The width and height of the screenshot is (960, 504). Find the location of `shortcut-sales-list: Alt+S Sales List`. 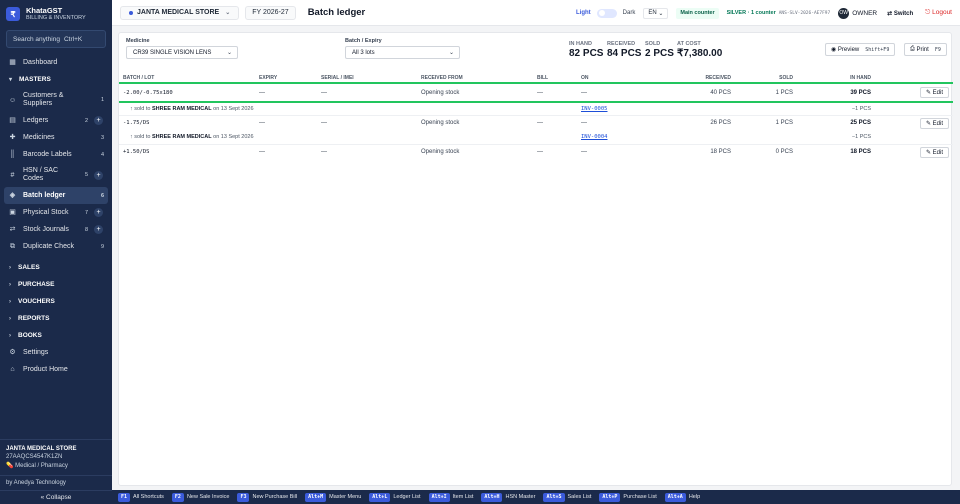

shortcut-sales-list: Alt+S Sales List is located at coordinates (567, 497).